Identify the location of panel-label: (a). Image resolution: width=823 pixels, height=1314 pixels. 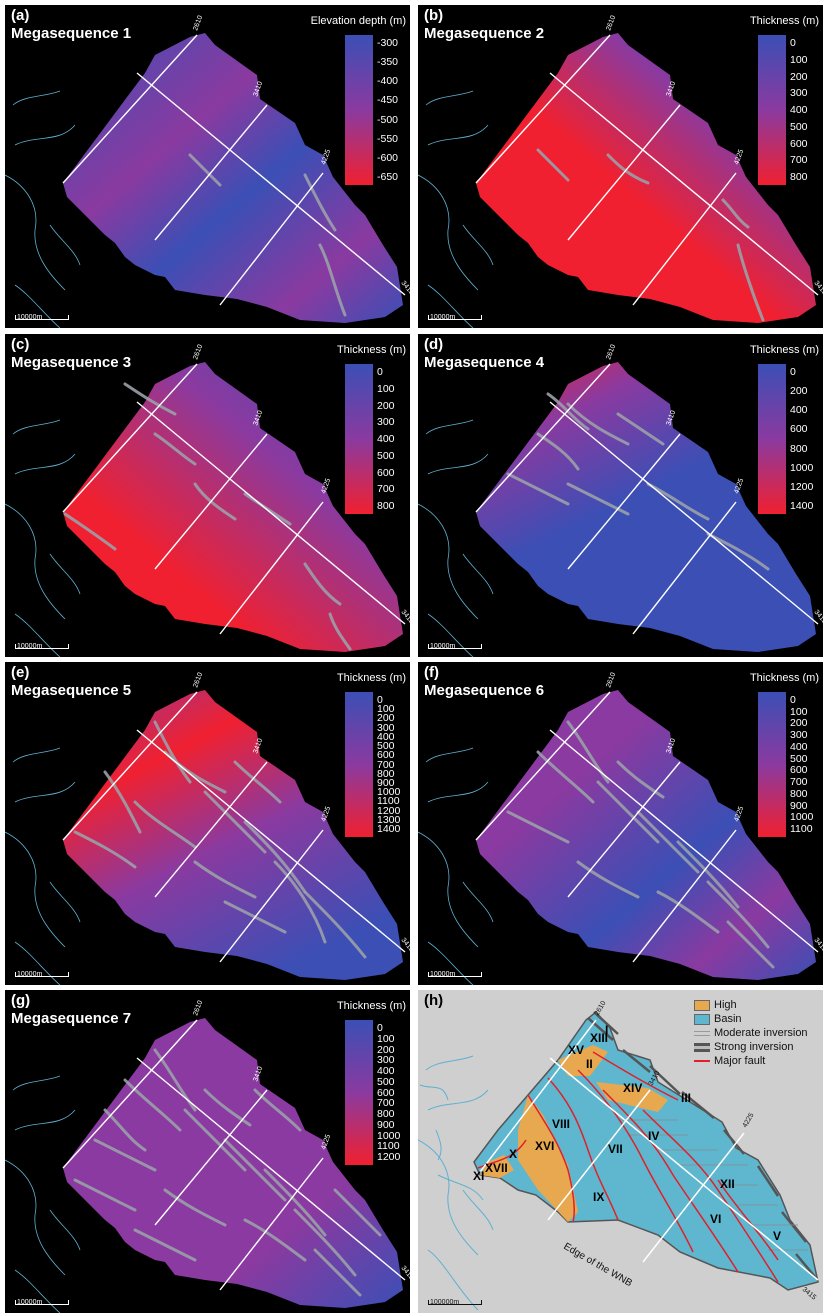
(20, 15).